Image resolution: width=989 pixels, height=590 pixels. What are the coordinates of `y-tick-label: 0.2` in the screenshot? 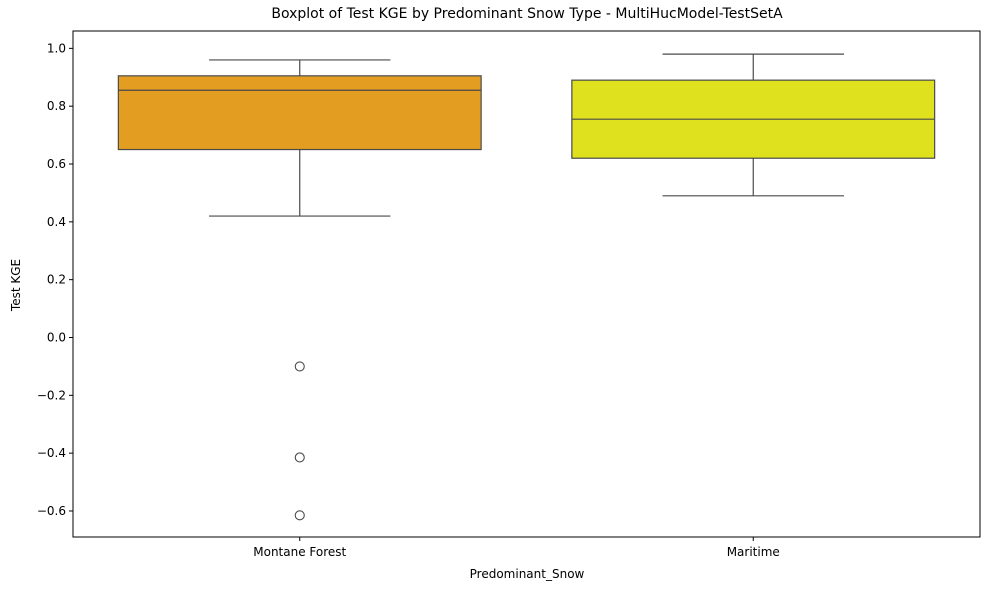 It's located at (56, 280).